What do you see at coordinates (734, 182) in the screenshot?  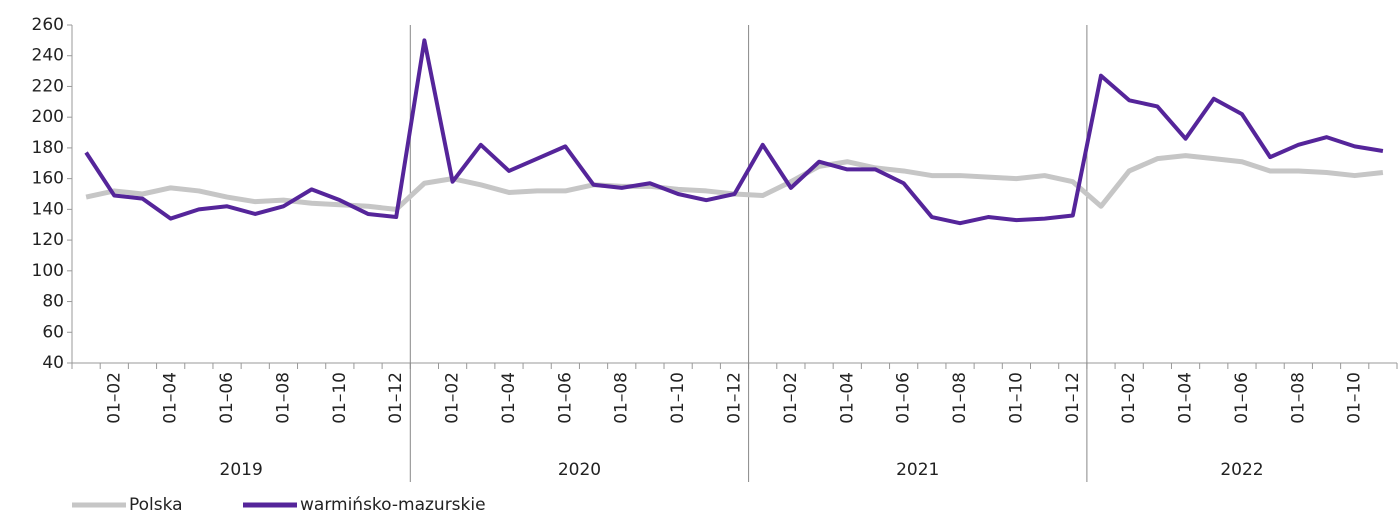 I see `series-line` at bounding box center [734, 182].